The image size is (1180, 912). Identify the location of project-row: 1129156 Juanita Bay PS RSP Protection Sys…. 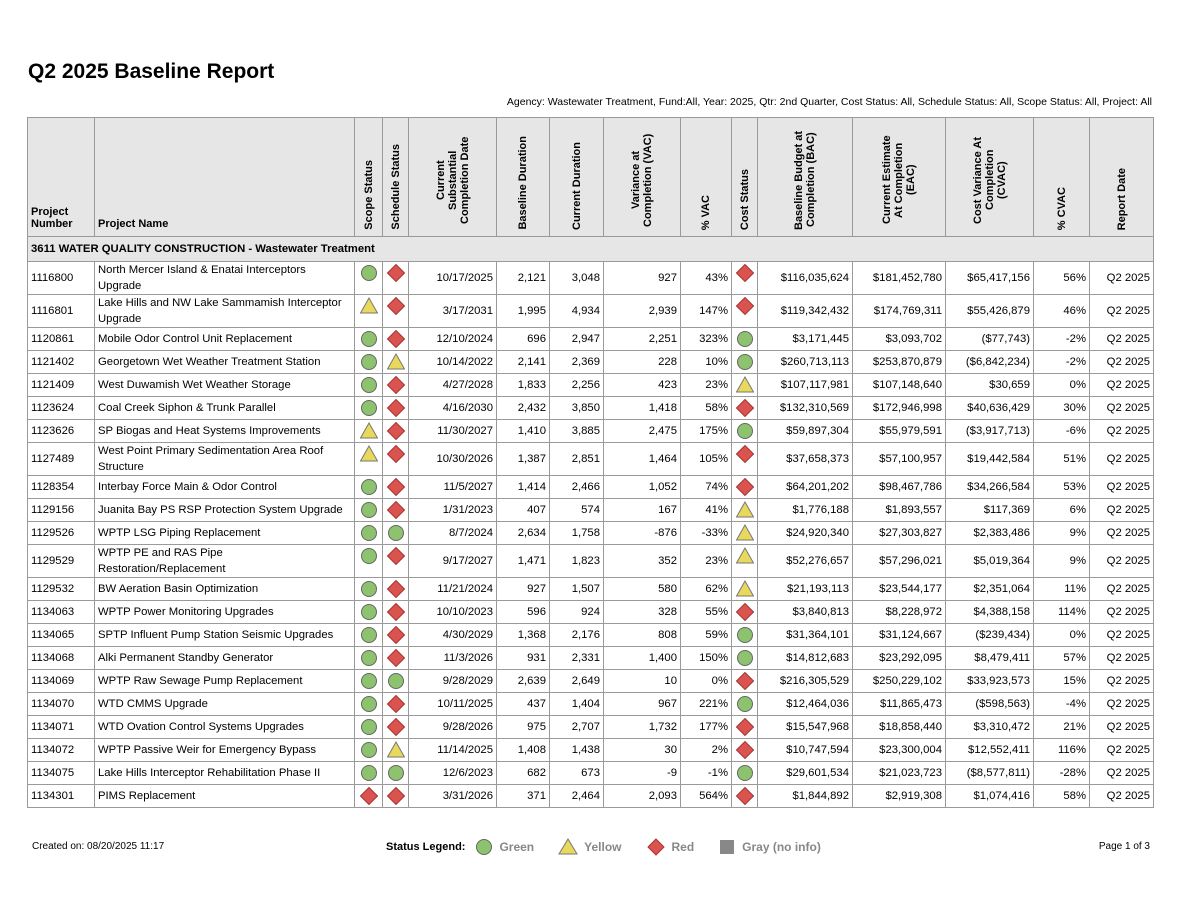
(590, 510).